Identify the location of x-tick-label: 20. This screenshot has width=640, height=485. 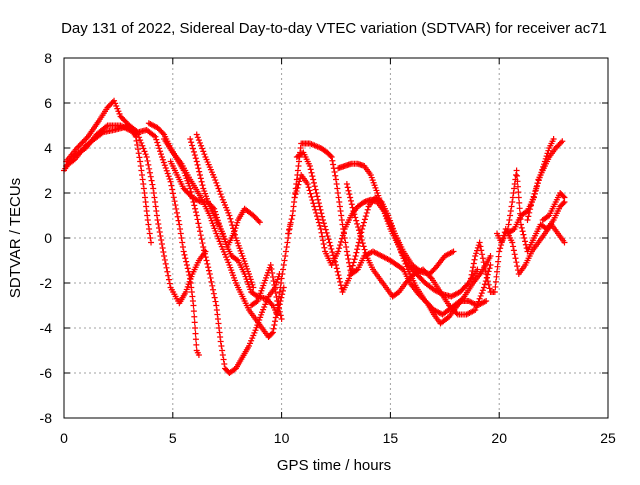
(499, 438).